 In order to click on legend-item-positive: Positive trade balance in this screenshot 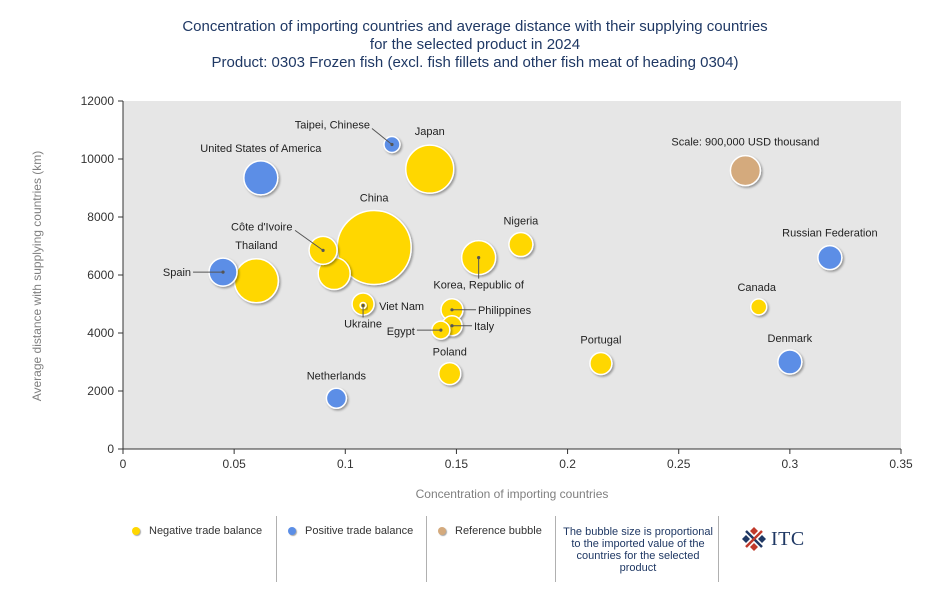, I will do `click(350, 531)`.